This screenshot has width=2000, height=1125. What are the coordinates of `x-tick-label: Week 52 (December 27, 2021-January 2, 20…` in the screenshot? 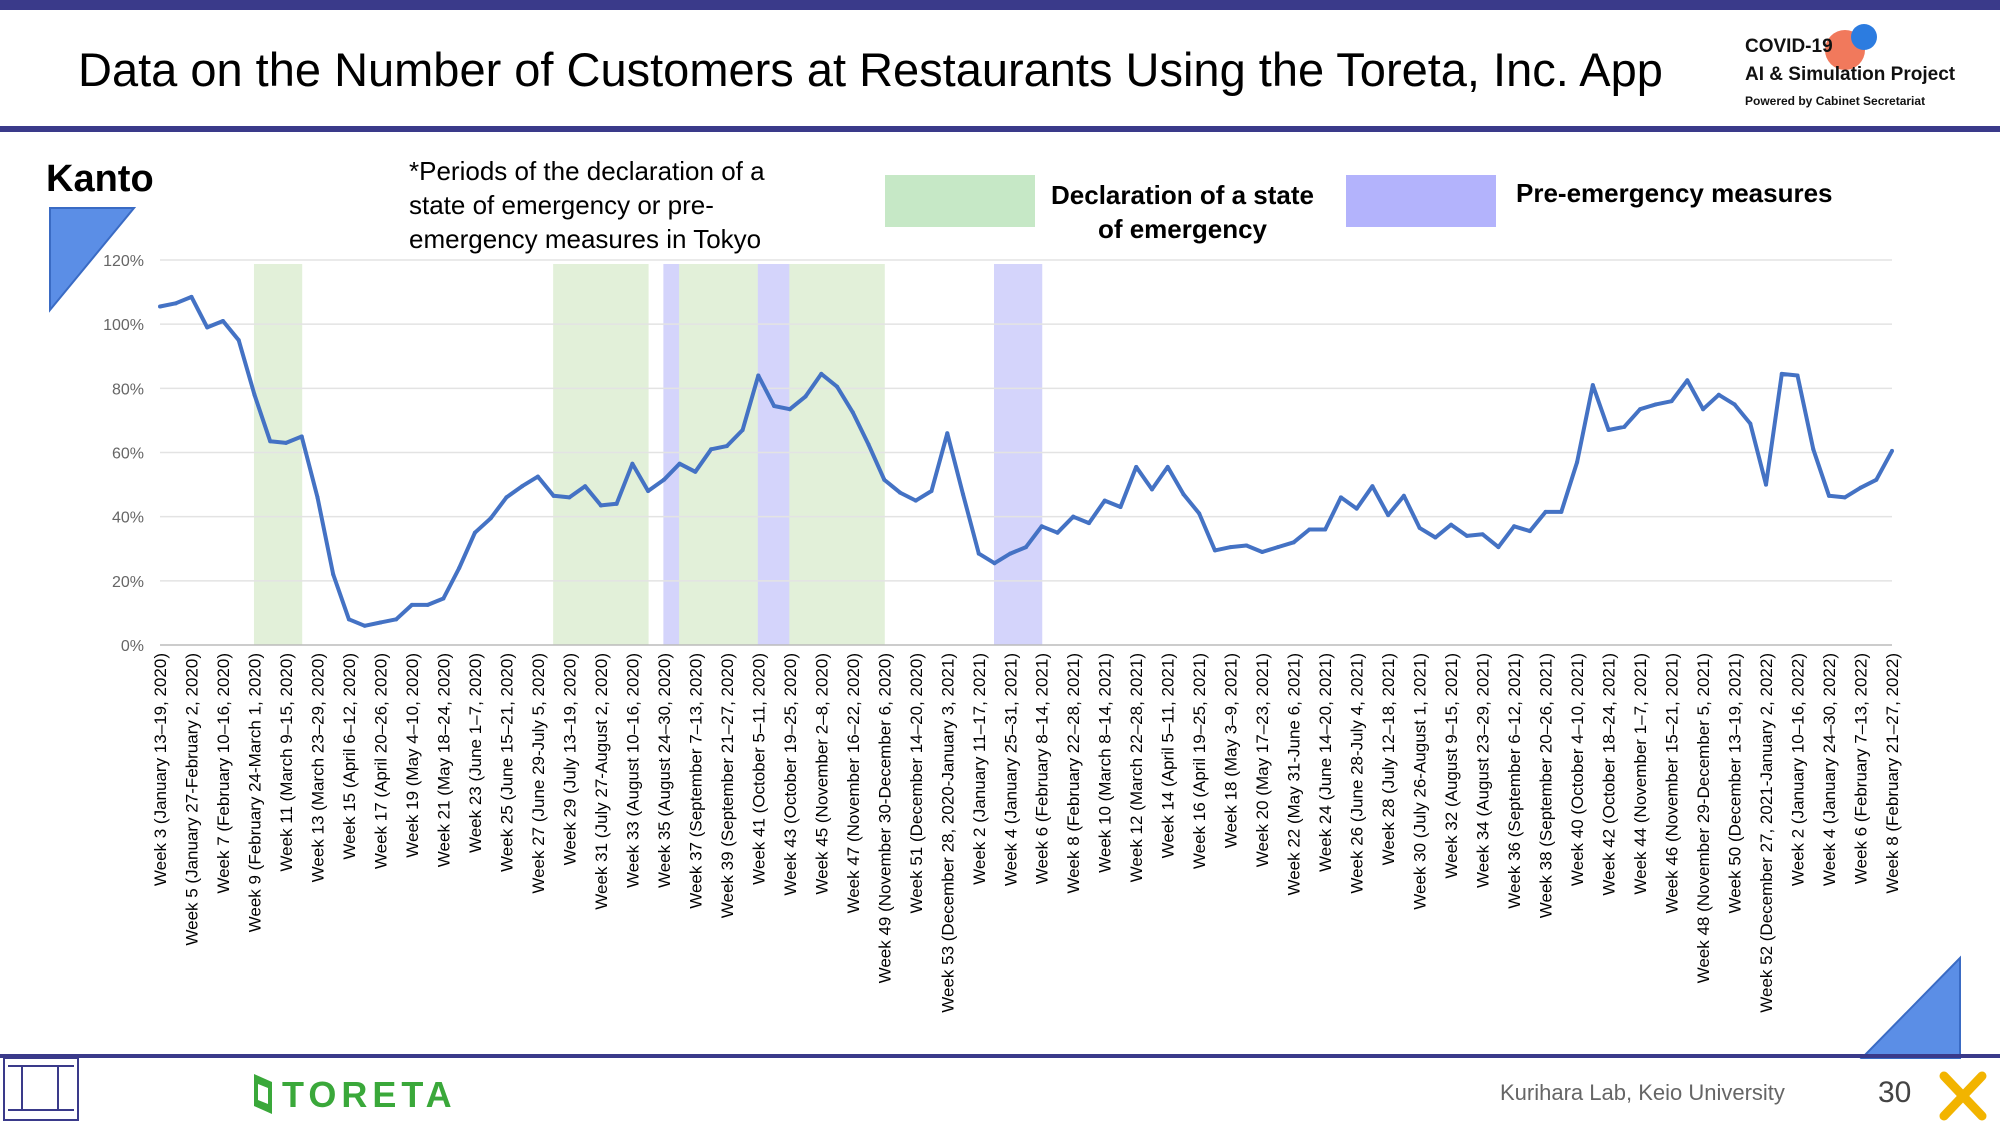 It's located at (1766, 833).